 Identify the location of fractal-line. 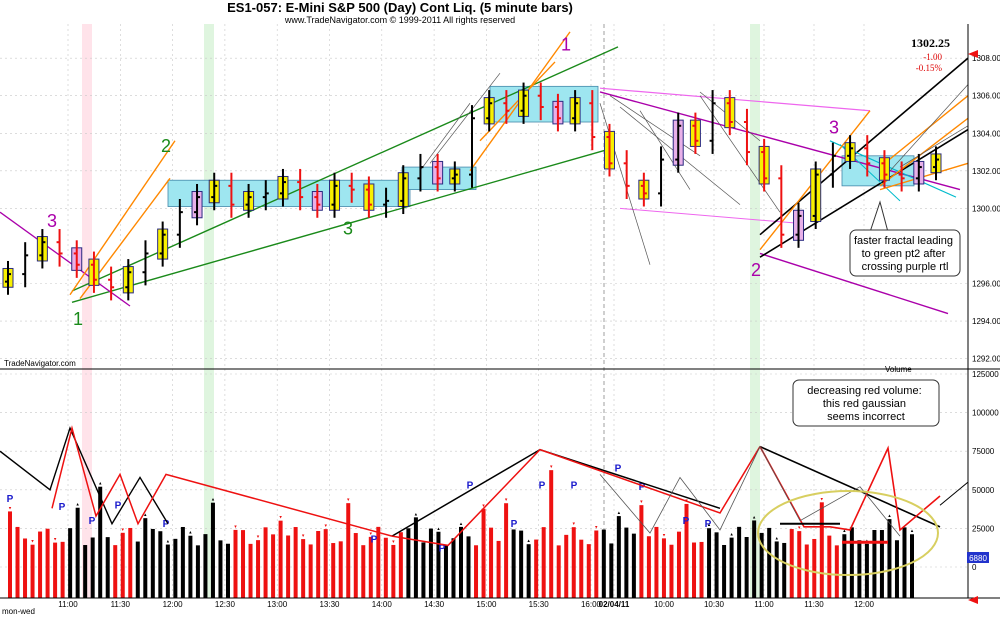
(625, 184).